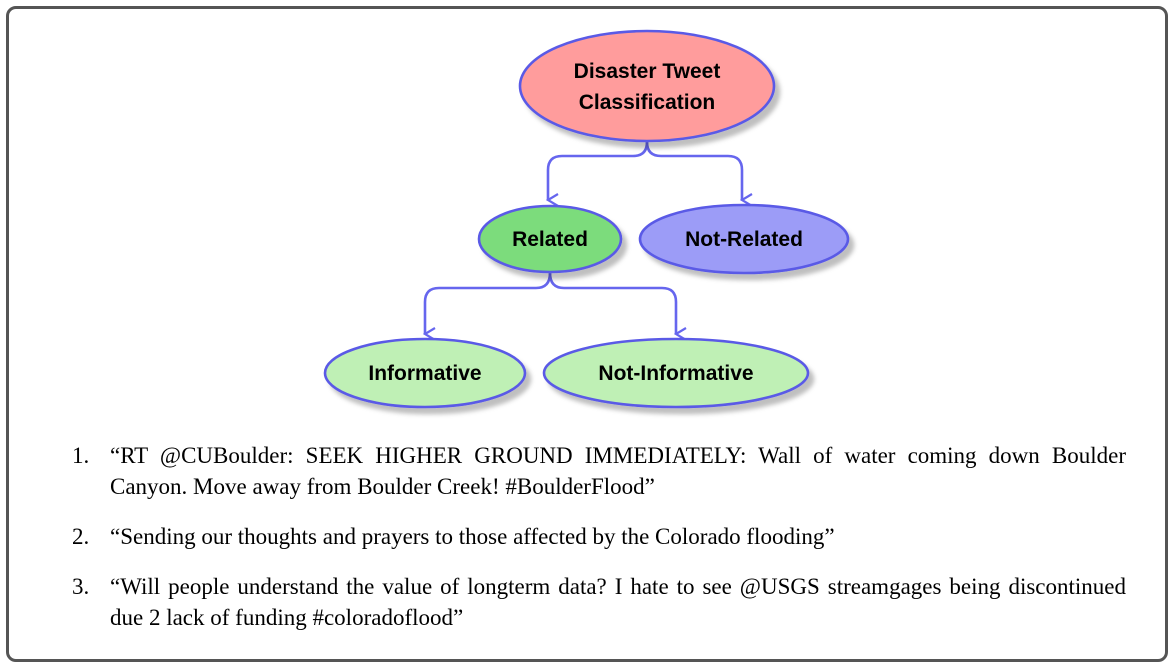 This screenshot has width=1174, height=668. I want to click on node-informative-label: Informative, so click(424, 373).